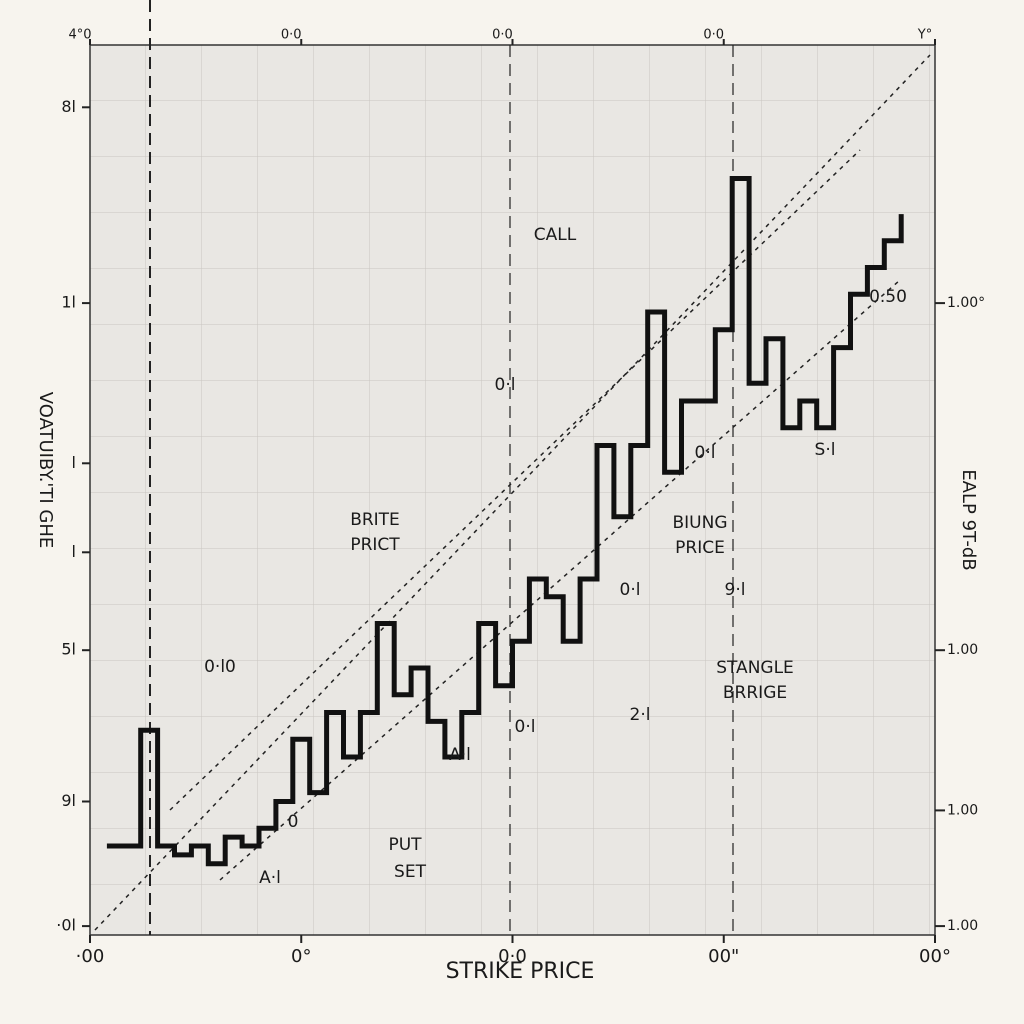 The height and width of the screenshot is (1024, 1024). I want to click on x-tick-label: 00°, so click(935, 956).